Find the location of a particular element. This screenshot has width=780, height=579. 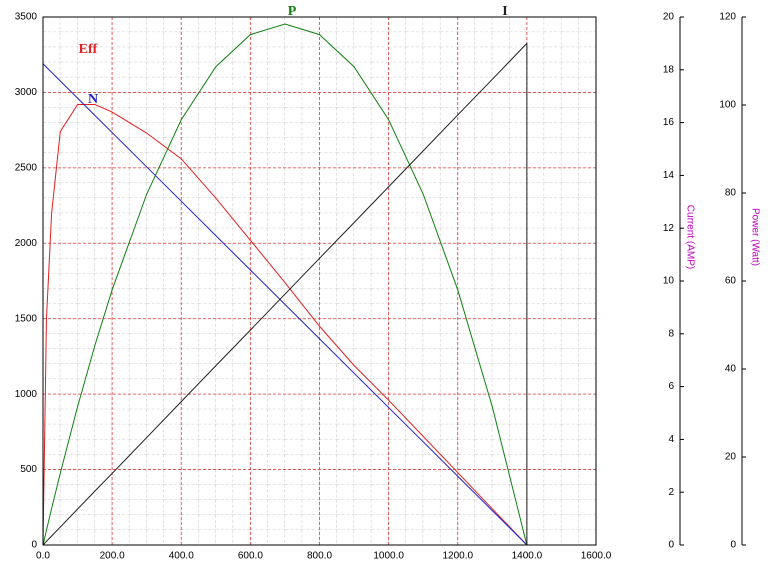

y3-tick-label: 80 is located at coordinates (731, 193).